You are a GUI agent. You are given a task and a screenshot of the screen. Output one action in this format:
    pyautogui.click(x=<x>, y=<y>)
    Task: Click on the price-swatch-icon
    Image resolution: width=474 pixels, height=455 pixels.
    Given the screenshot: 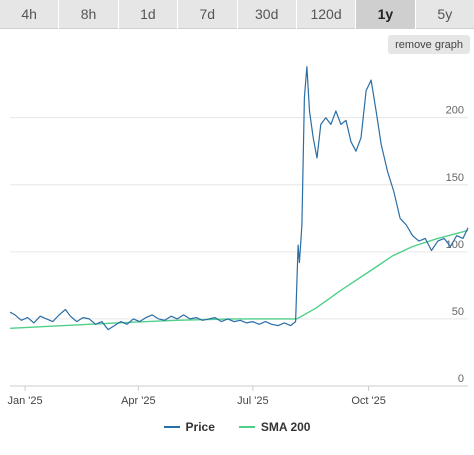 What is the action you would take?
    pyautogui.click(x=171, y=427)
    